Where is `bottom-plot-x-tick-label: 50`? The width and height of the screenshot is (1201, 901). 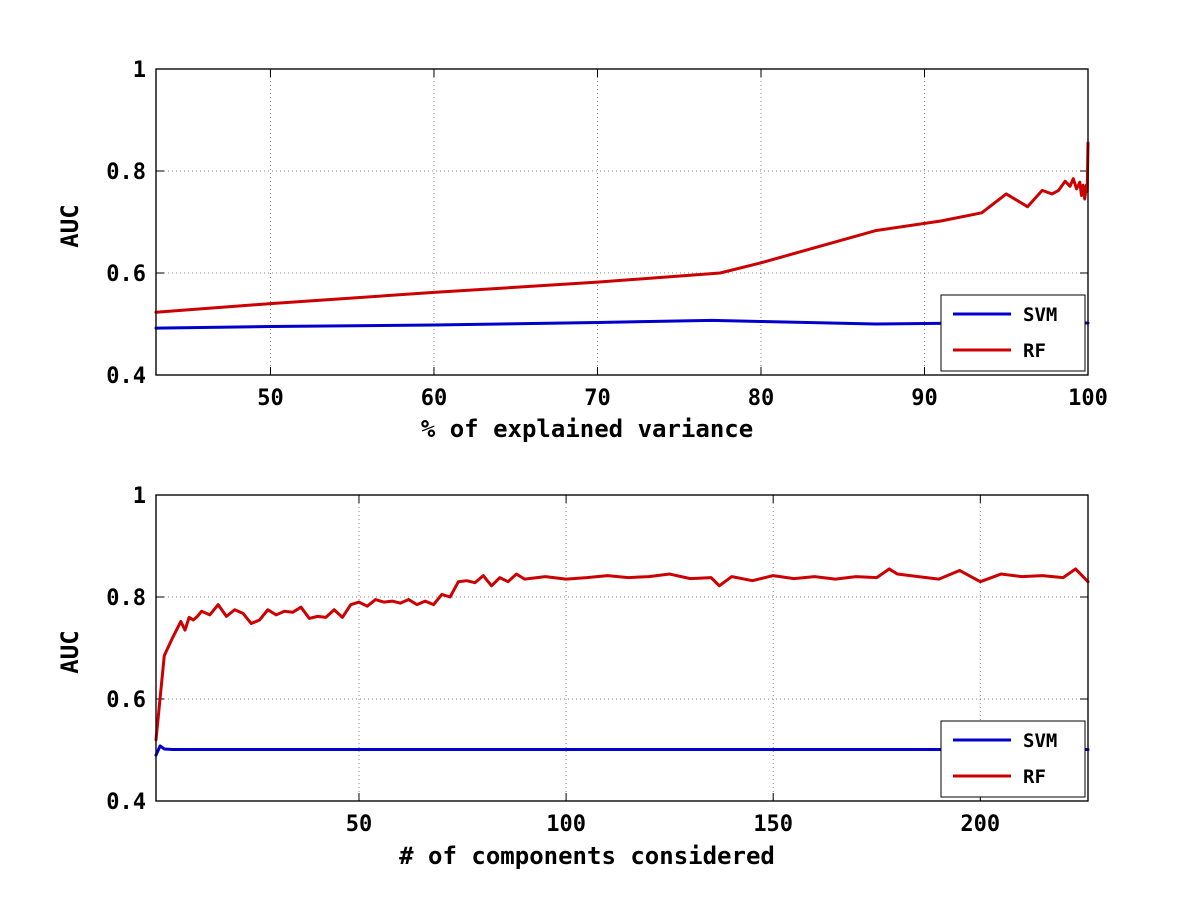 bottom-plot-x-tick-label: 50 is located at coordinates (359, 824).